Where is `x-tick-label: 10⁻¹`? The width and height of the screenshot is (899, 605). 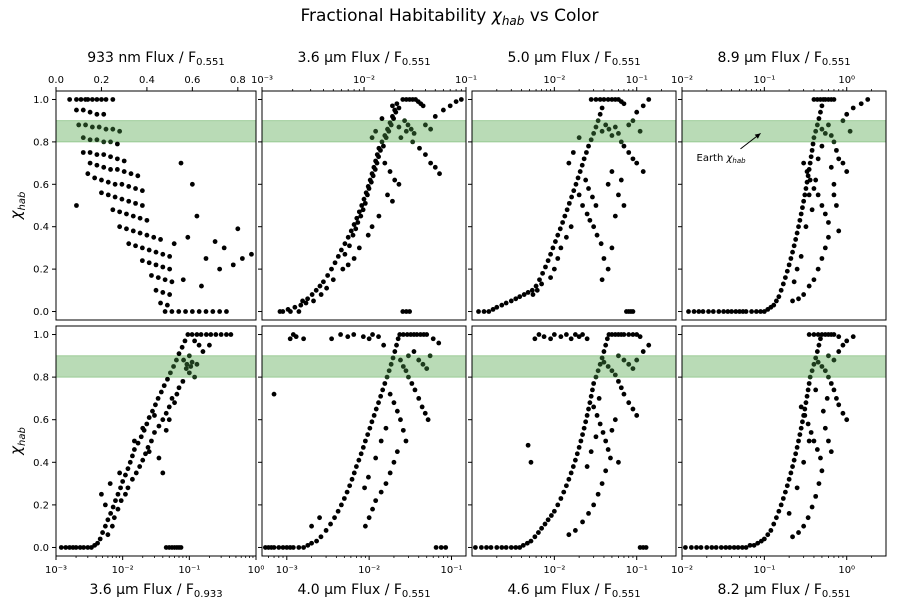 x-tick-label: 10⁻¹ is located at coordinates (189, 570).